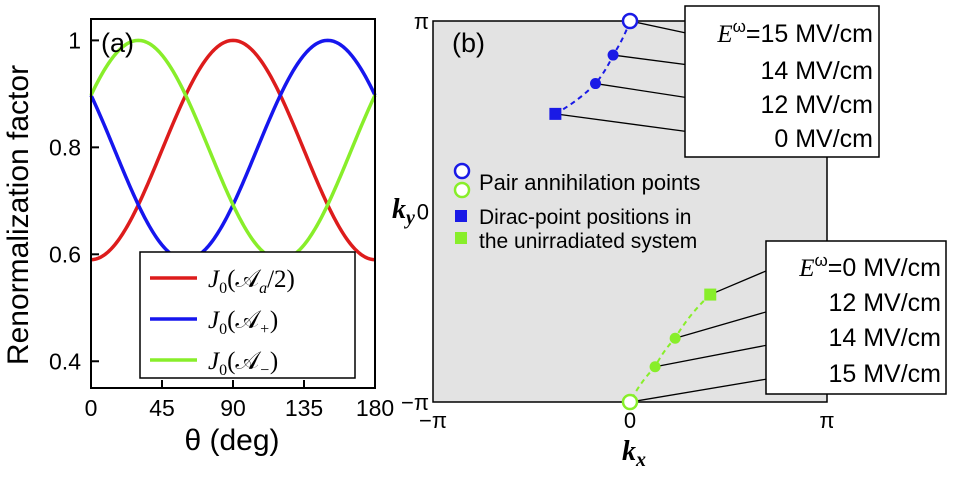  I want to click on x-ticks: 0 45 90 135 180, so click(239, 400).